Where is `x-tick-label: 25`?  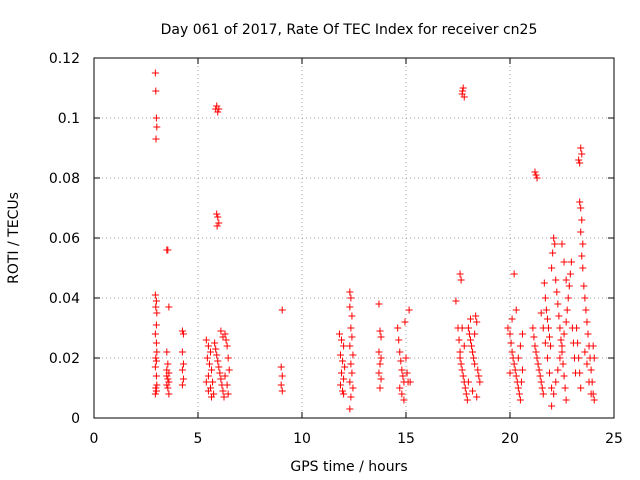 x-tick-label: 25 is located at coordinates (614, 439).